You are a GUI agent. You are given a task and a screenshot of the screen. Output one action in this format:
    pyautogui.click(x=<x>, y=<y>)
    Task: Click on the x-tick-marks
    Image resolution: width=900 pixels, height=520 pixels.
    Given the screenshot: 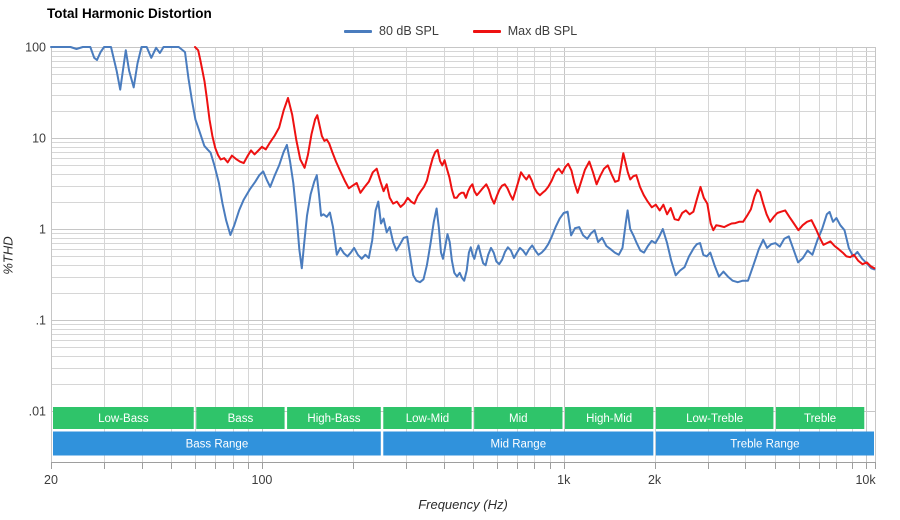 What is the action you would take?
    pyautogui.click(x=463, y=465)
    